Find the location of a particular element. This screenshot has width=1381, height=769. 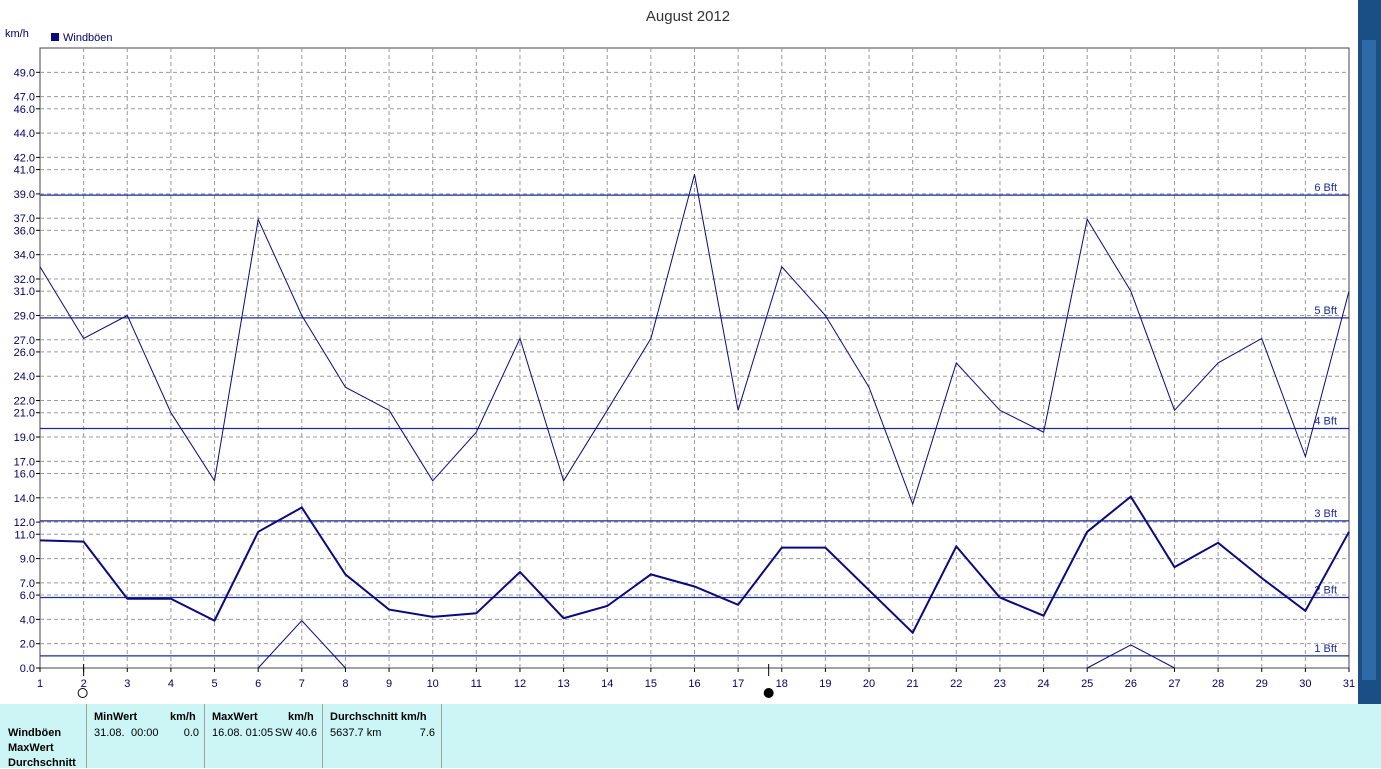

beaufort-label: 3 Bft is located at coordinates (1325, 514).